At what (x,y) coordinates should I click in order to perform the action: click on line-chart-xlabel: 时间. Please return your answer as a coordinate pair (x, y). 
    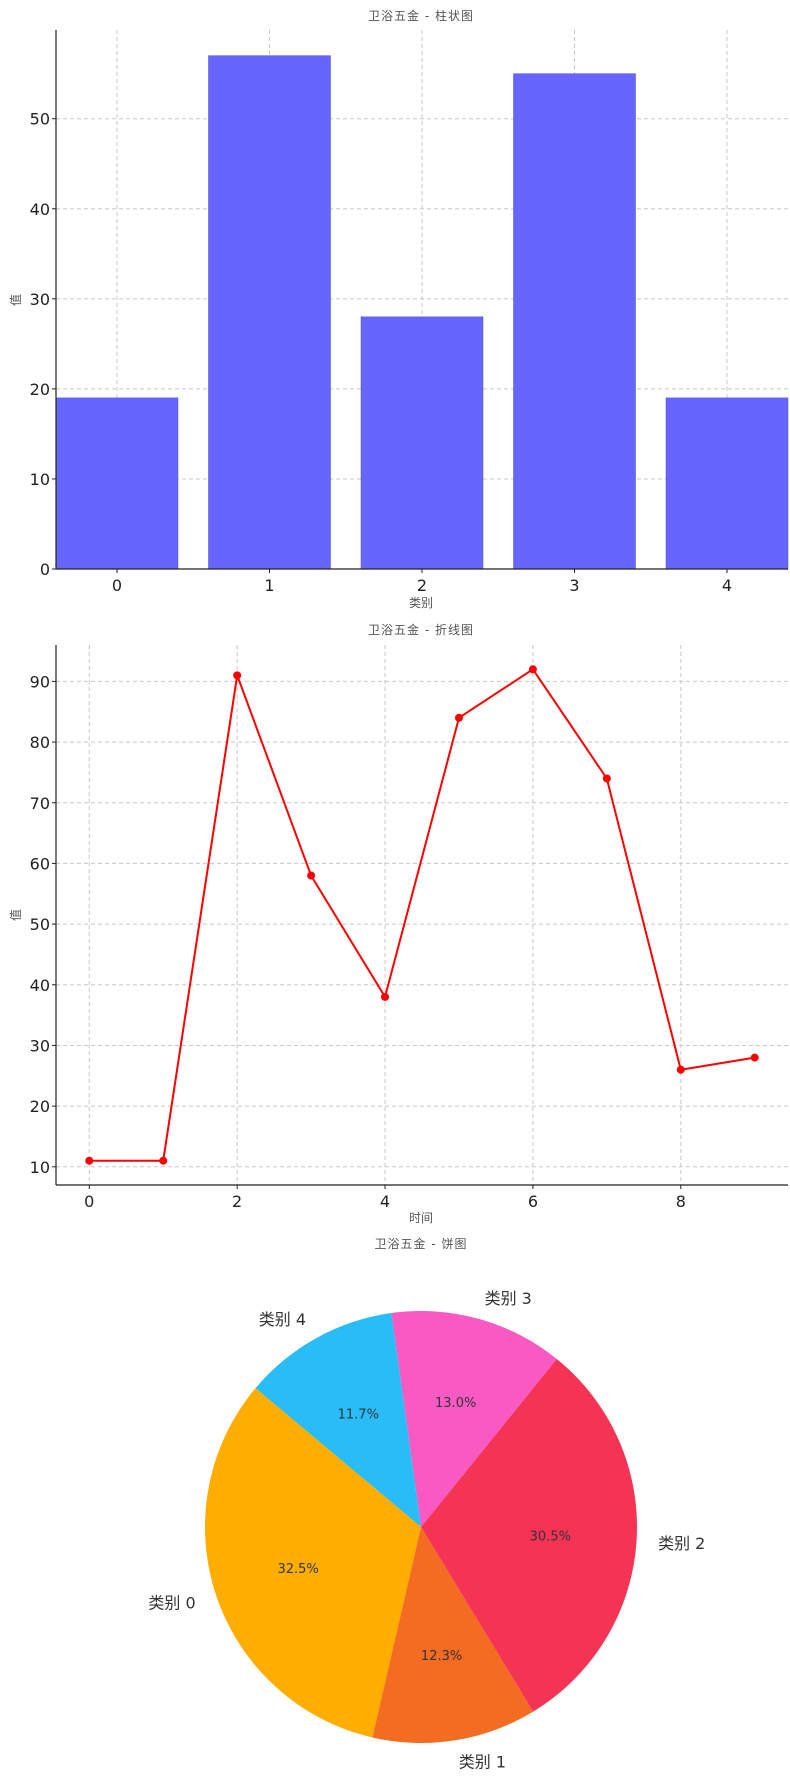
    Looking at the image, I should click on (421, 1218).